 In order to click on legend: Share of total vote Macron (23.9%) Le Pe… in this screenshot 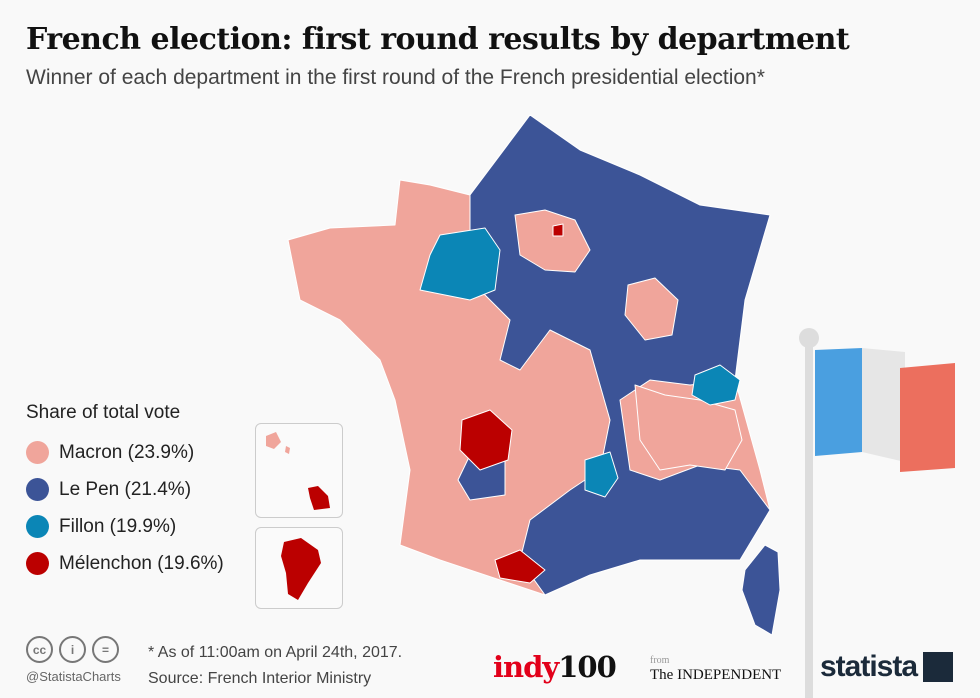, I will do `click(125, 492)`.